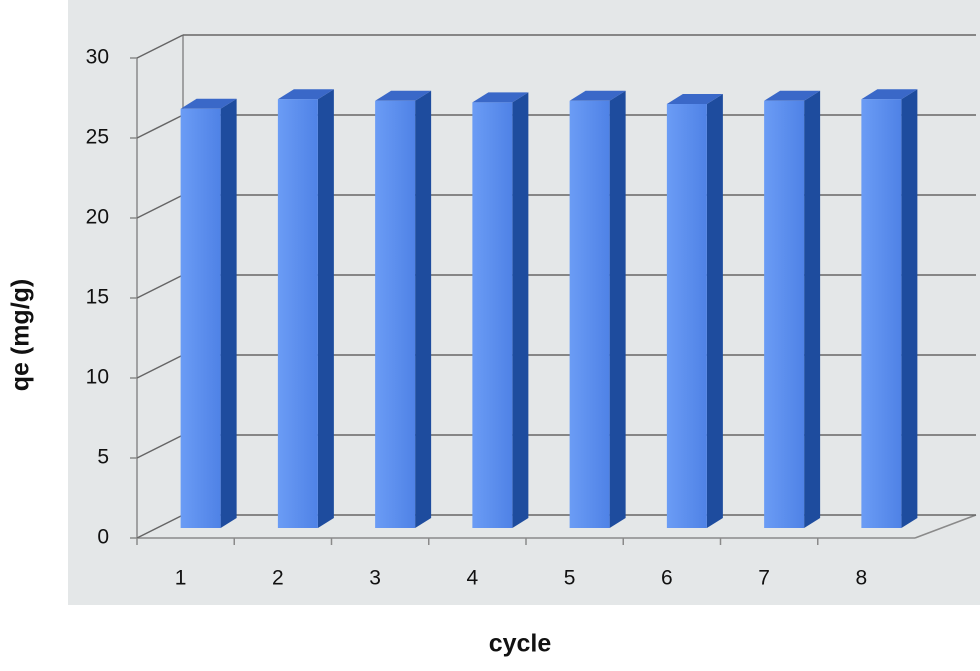  What do you see at coordinates (97, 217) in the screenshot?
I see `y-tick-label: 20` at bounding box center [97, 217].